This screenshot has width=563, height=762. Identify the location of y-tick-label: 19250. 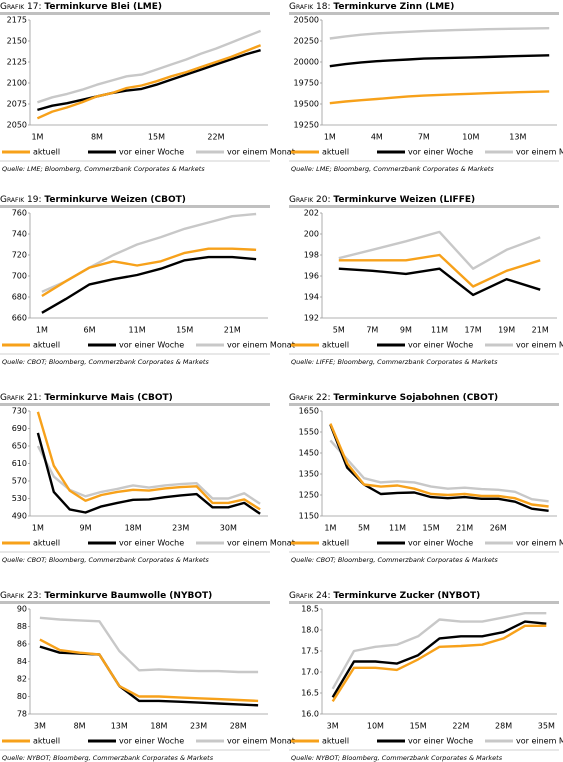
(306, 125).